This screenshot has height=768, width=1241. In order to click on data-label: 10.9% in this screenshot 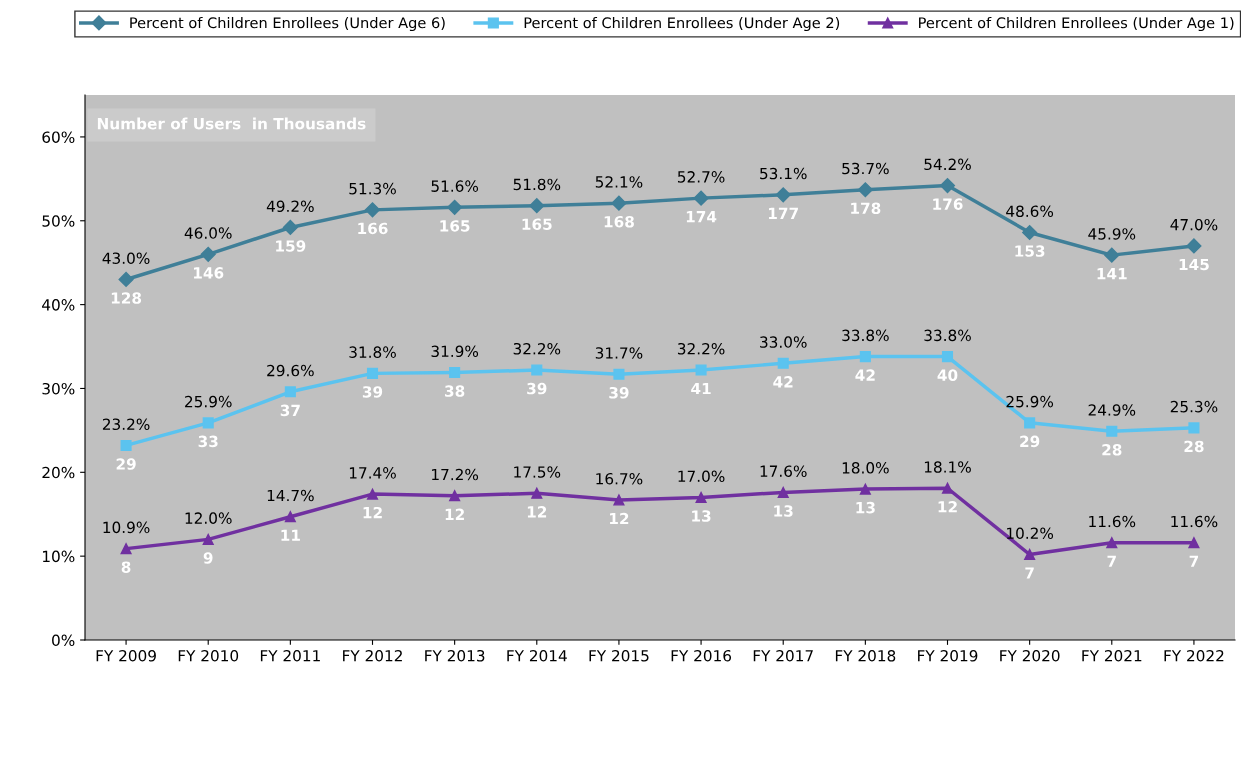, I will do `click(126, 527)`.